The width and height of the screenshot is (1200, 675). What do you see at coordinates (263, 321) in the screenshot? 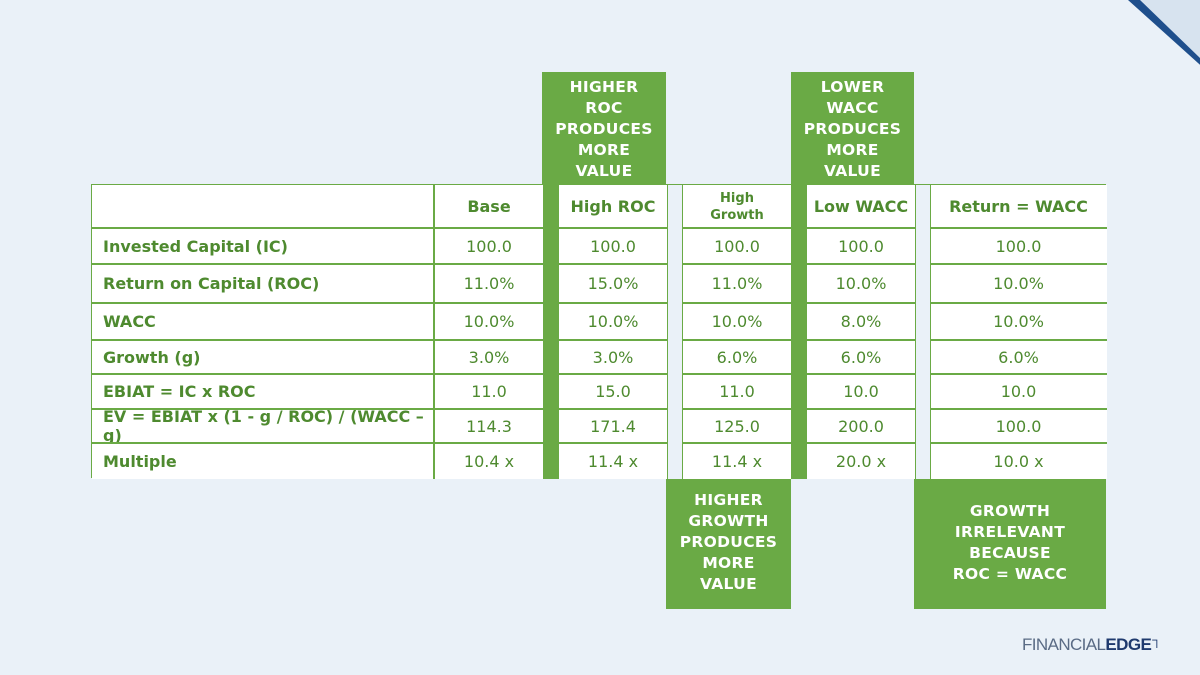
I see `row-label: WACC` at bounding box center [263, 321].